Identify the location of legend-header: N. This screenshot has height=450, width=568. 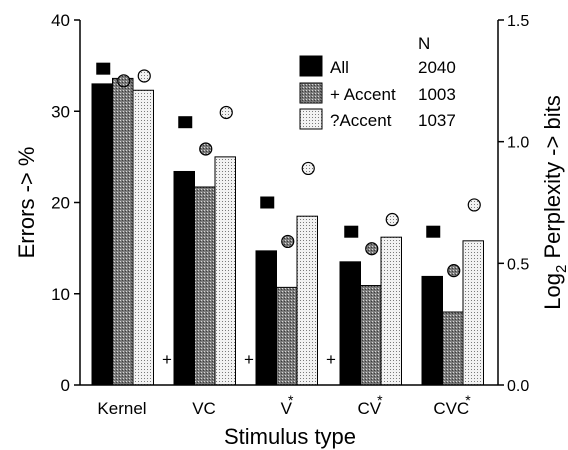
(424, 43).